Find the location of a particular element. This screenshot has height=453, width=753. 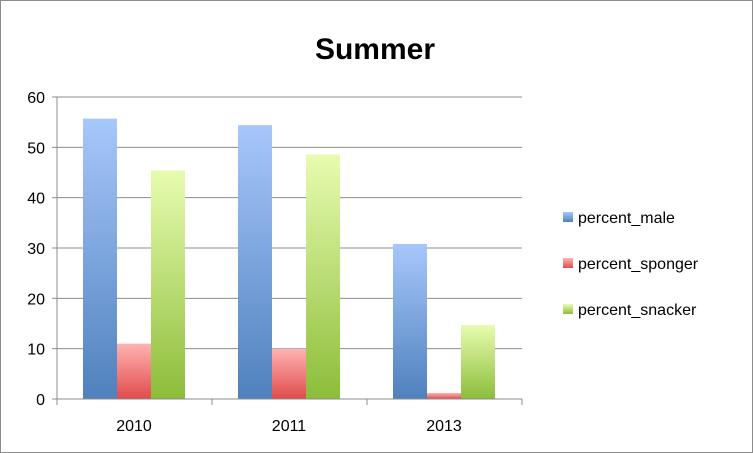

bar-percent_male-2010 is located at coordinates (100, 258).